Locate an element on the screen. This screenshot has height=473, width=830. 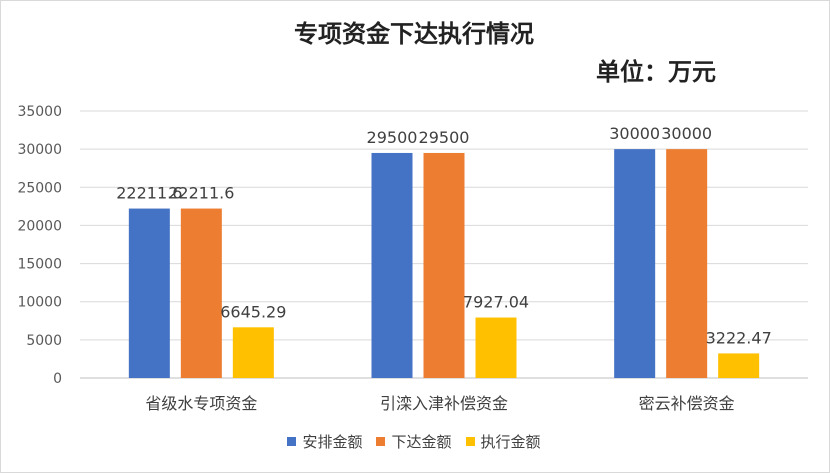
data-label: 6645.29 is located at coordinates (253, 311).